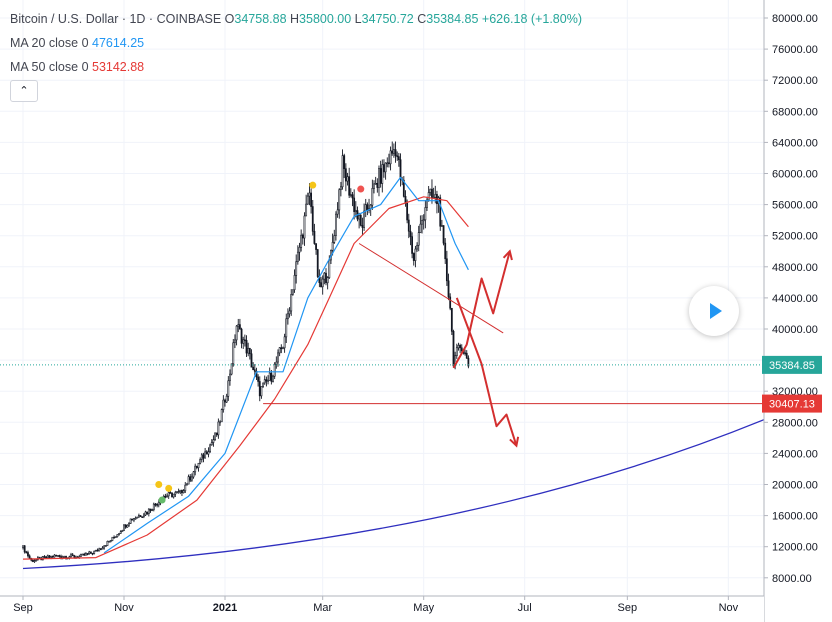 The image size is (832, 622). I want to click on y-tick-label: 52000.00, so click(795, 237).